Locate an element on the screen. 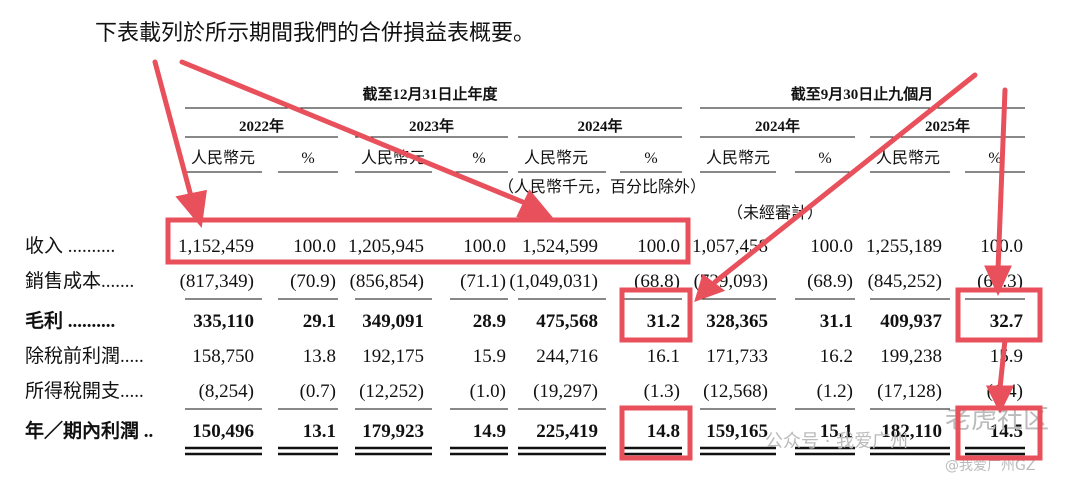  table-cell: 16.1 is located at coordinates (663, 356).